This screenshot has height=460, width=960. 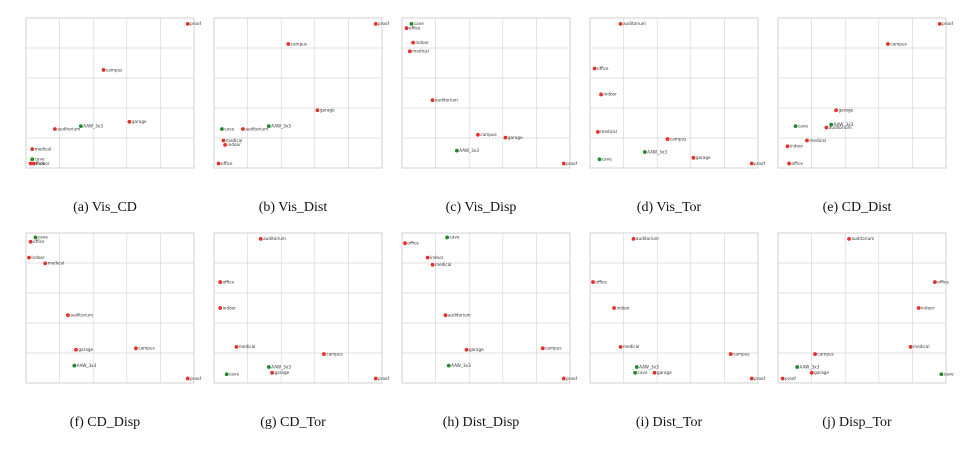 I want to click on panel-caption: (f) CD_Disp, so click(x=105, y=422).